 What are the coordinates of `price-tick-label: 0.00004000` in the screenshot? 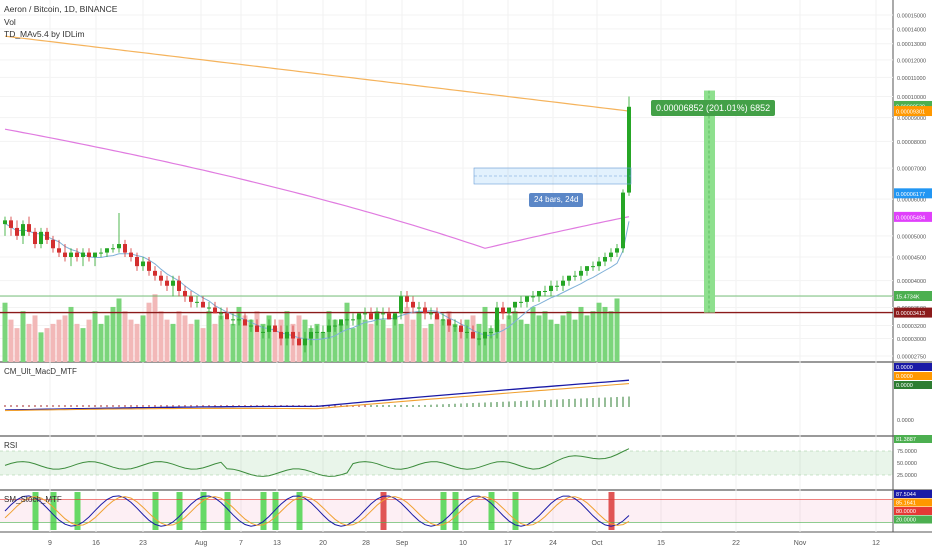 It's located at (911, 282).